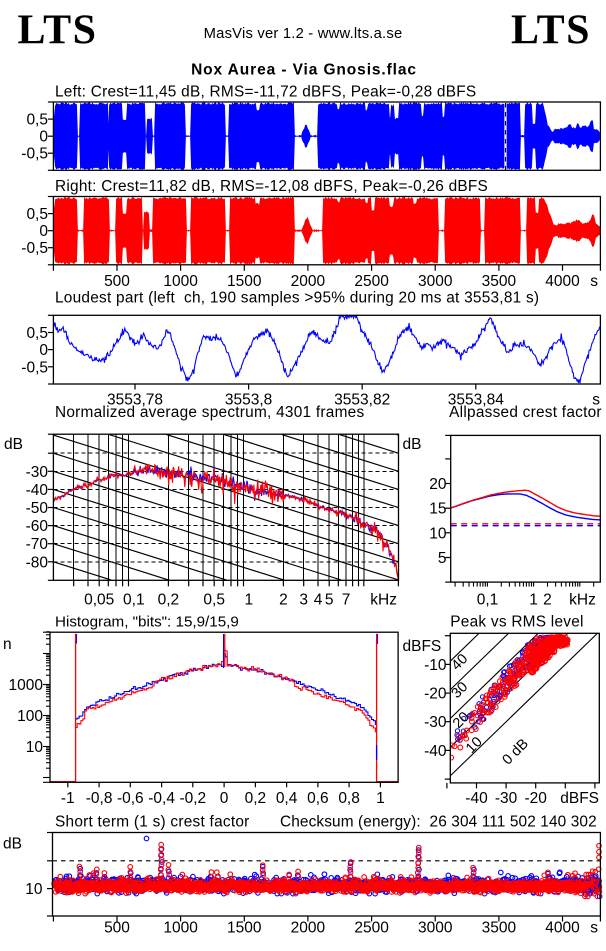 The image size is (606, 951). What do you see at coordinates (130, 798) in the screenshot?
I see `svg-text: -0,6` at bounding box center [130, 798].